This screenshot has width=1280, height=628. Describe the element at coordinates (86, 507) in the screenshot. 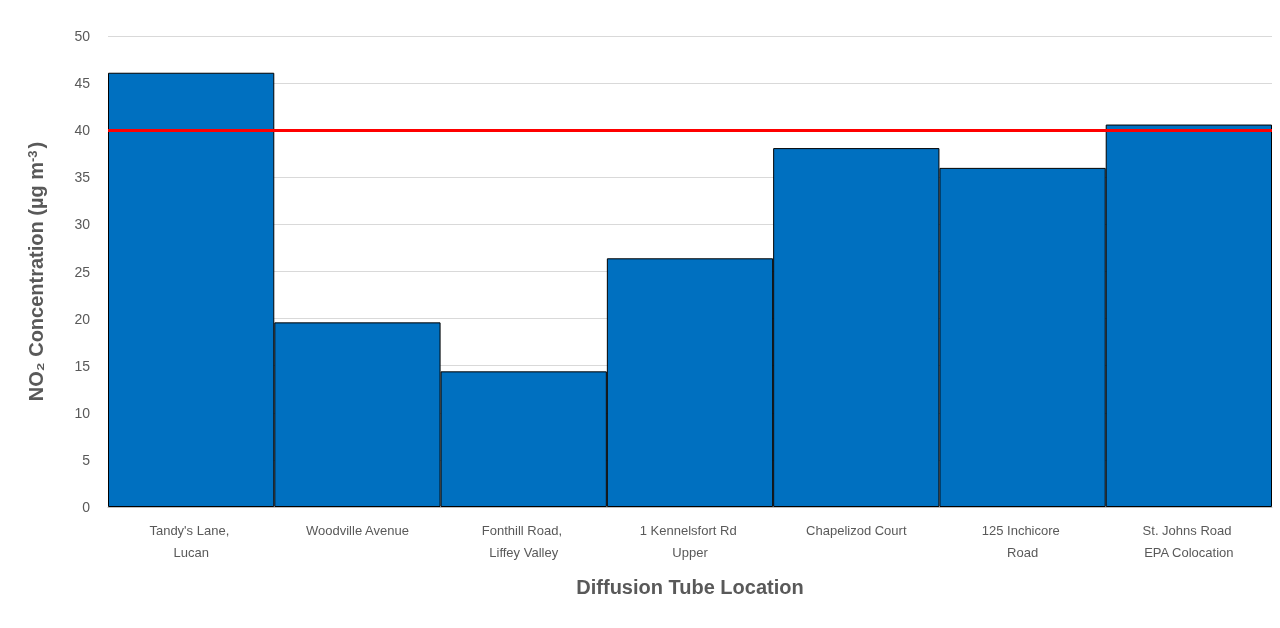

I see `y-tick-label: 0` at that location.